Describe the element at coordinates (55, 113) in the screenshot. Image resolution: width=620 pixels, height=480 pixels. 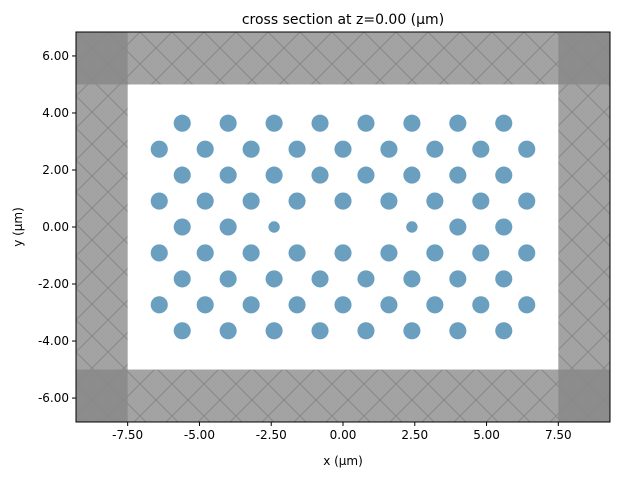
I see `y-tick-label: 4.00` at that location.